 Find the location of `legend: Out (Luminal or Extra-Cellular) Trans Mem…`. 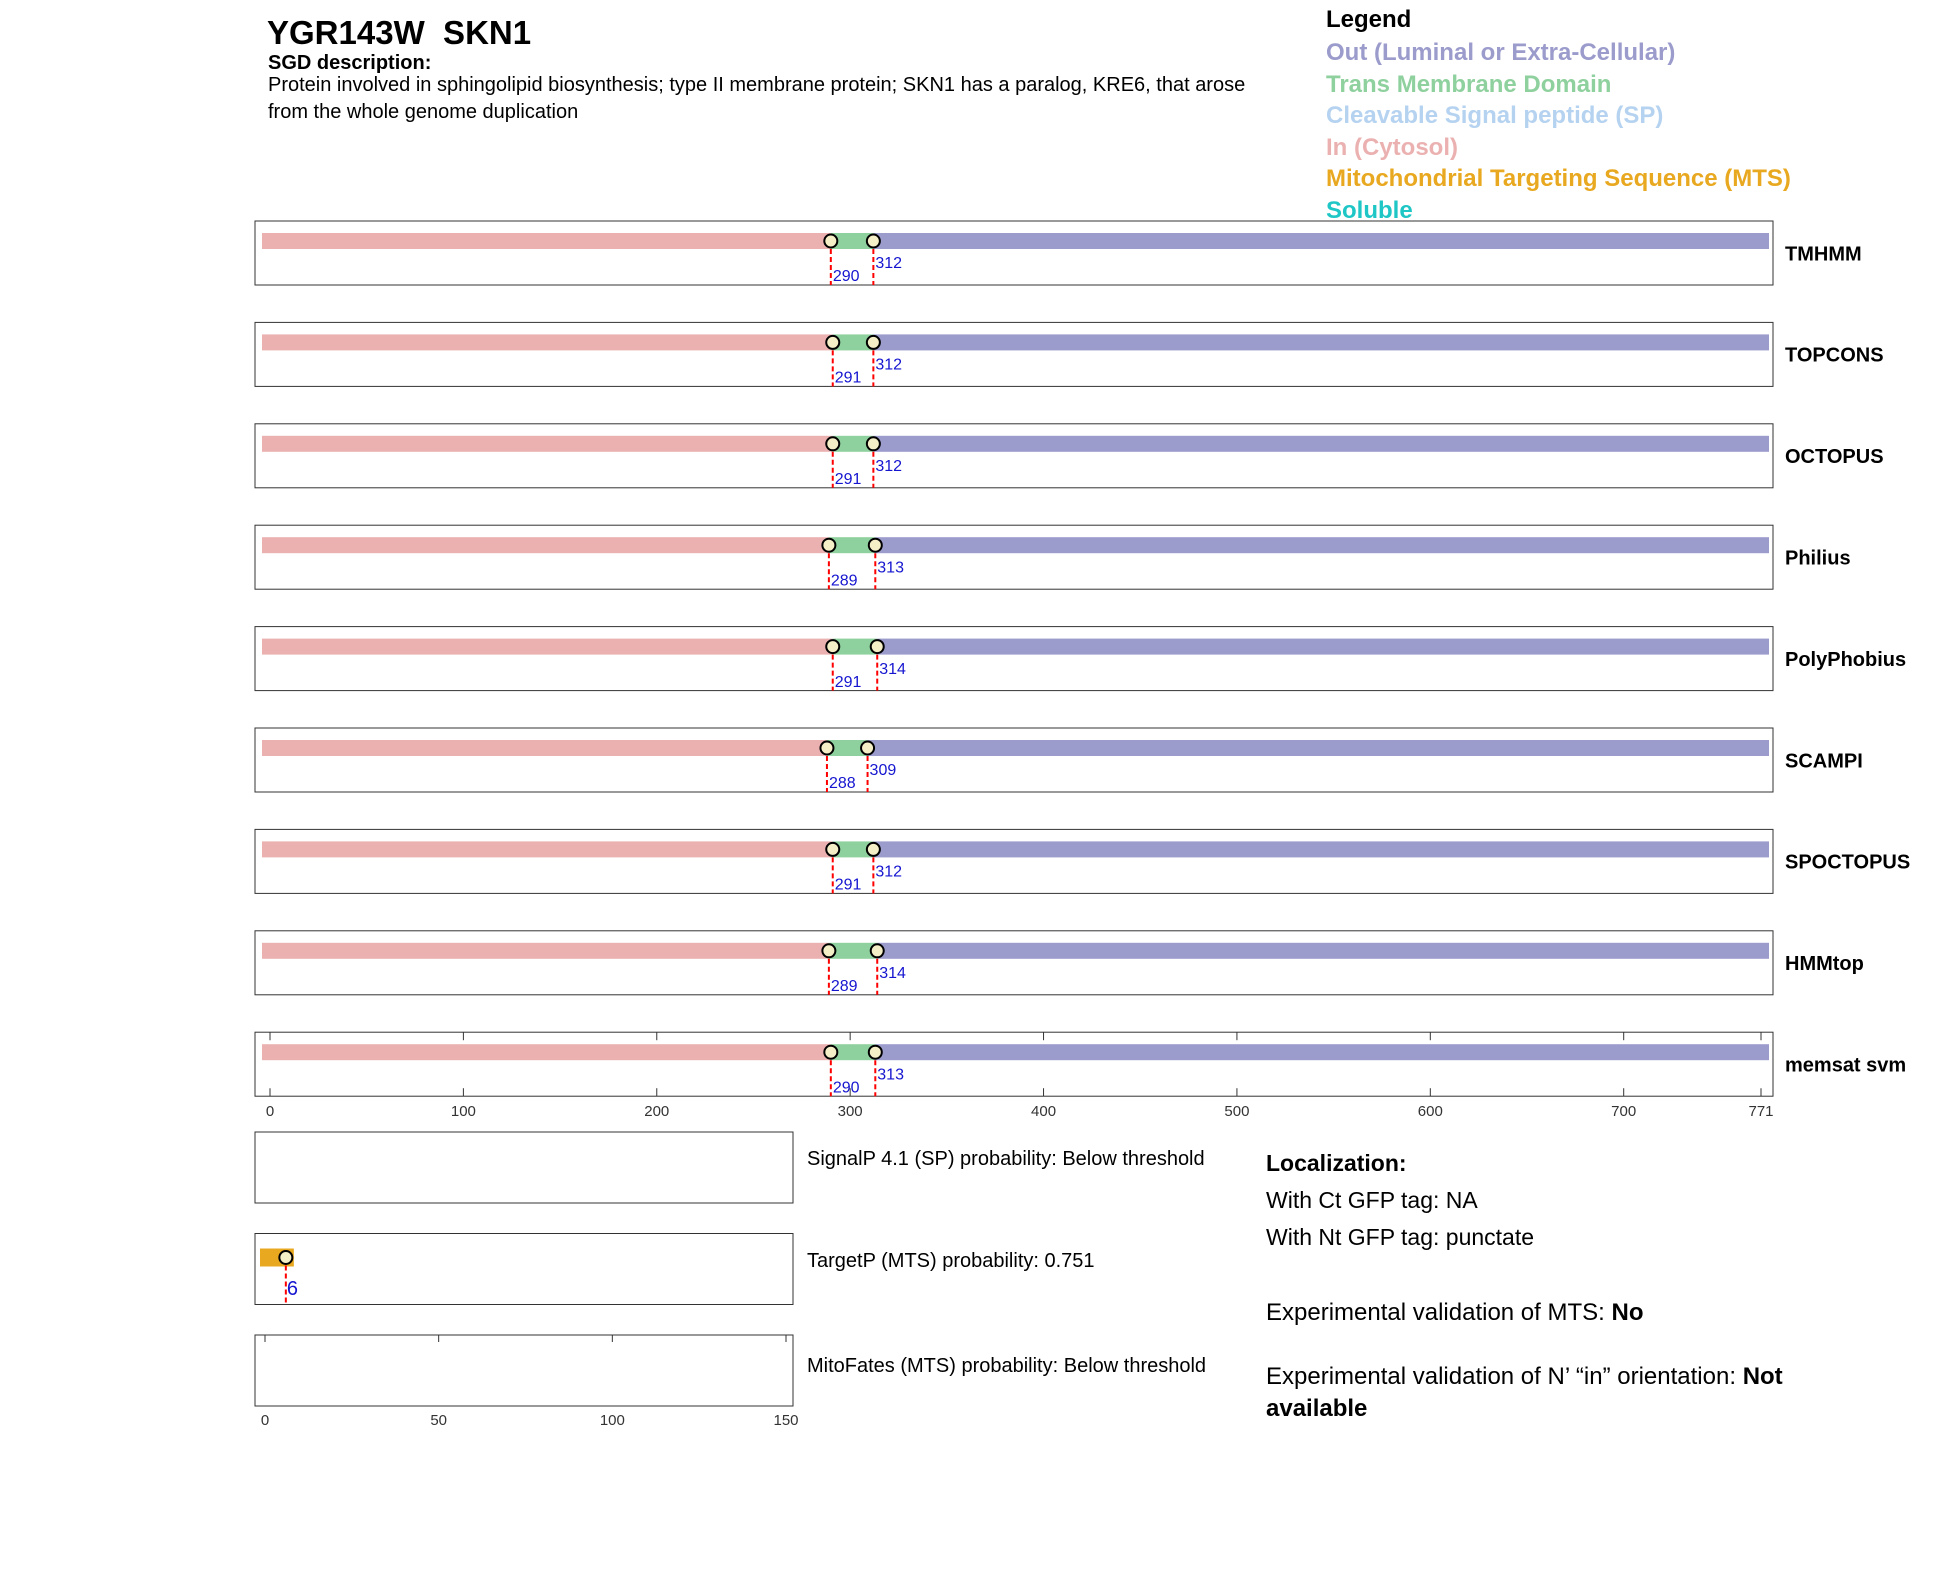

legend: Out (Luminal or Extra-Cellular) Trans Mem… is located at coordinates (1558, 132).